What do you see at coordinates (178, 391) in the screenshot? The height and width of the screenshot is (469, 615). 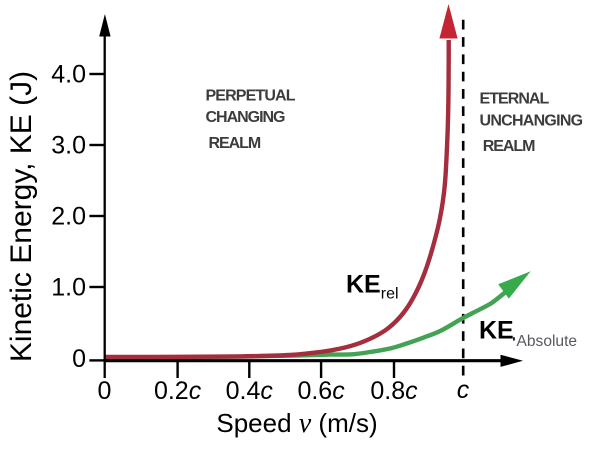 I see `svg-text: 0.2c` at bounding box center [178, 391].